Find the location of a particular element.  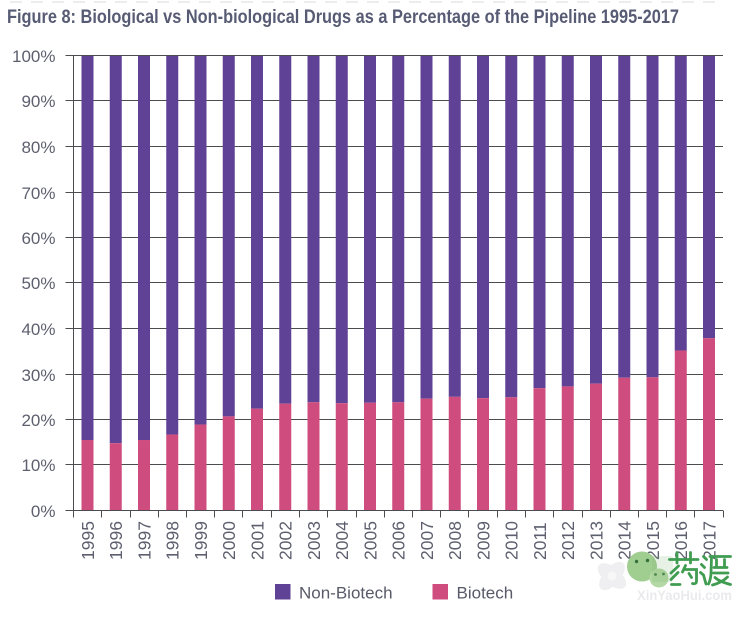

svg-text: Biotech is located at coordinates (485, 593).